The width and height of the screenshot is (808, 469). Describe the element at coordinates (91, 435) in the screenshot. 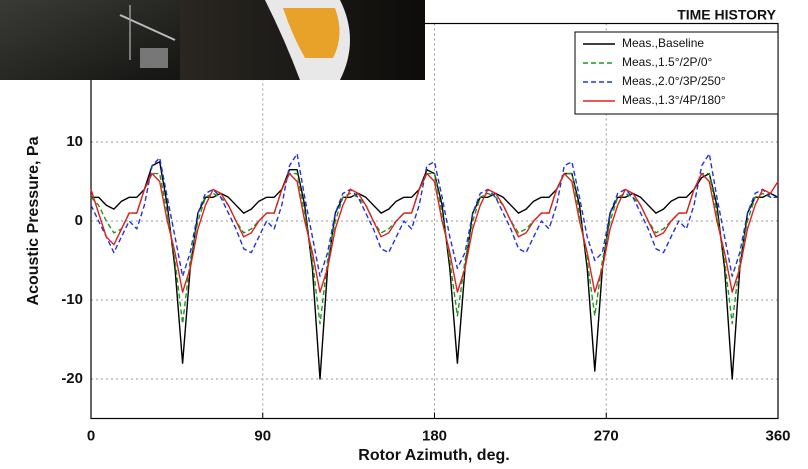

I see `x-tick-label: 0` at that location.